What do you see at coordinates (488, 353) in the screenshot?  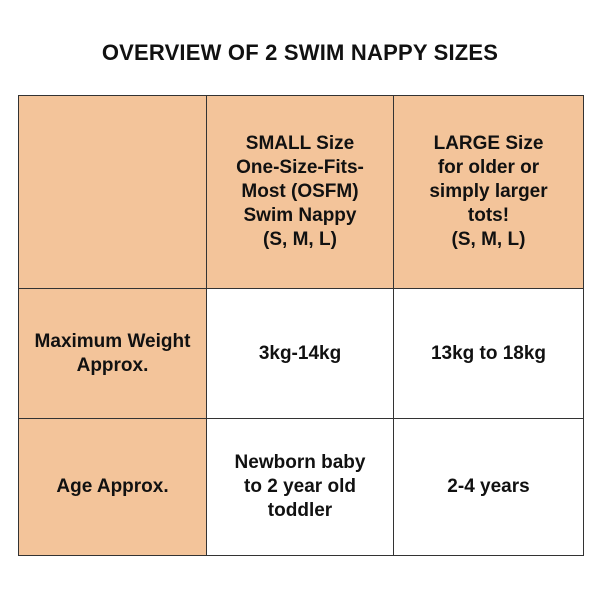 I see `cell-weight-large: 13kg to 18kg` at bounding box center [488, 353].